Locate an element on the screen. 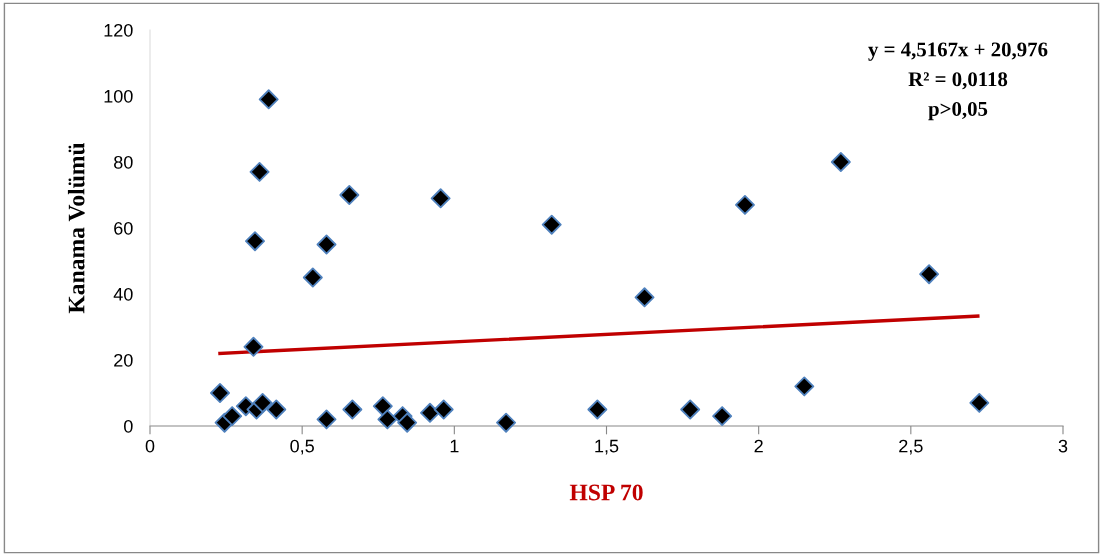 The image size is (1103, 556). x-tick-label: 2,5 is located at coordinates (911, 447).